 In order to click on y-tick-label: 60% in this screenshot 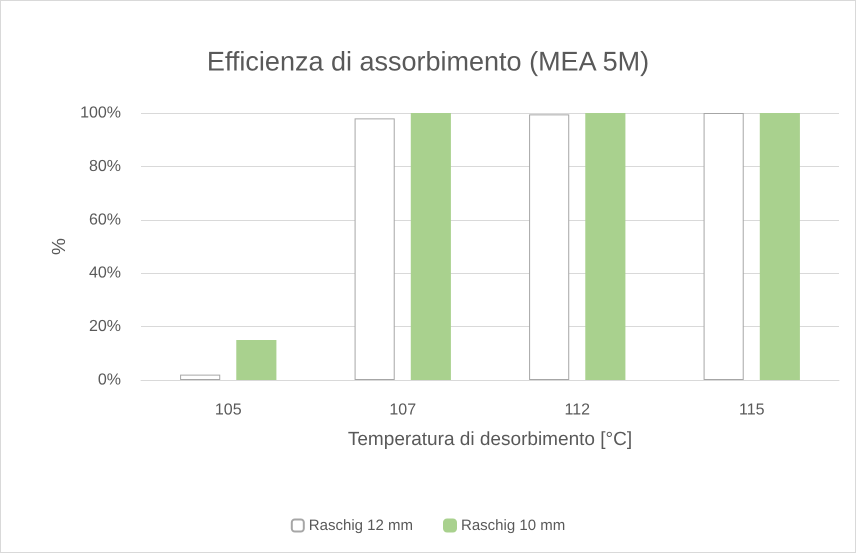, I will do `click(104, 219)`.